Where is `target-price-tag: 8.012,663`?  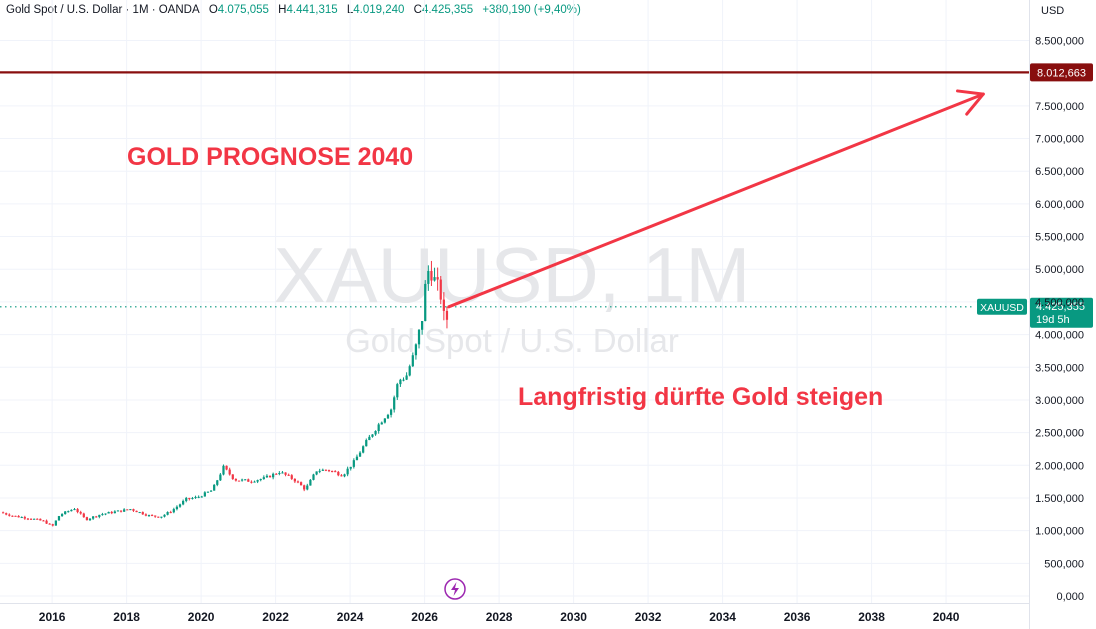
target-price-tag: 8.012,663 is located at coordinates (1061, 72).